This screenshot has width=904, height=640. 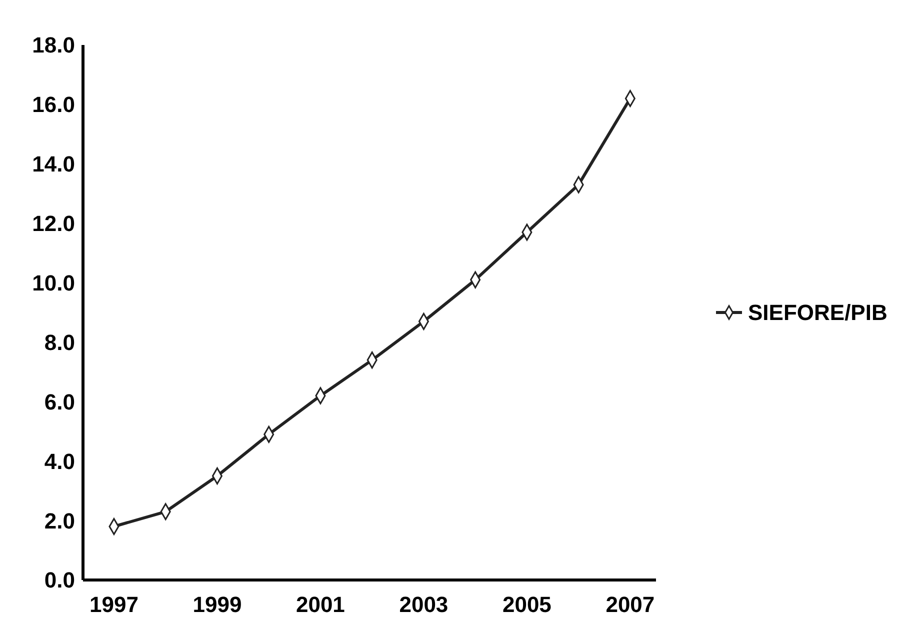 What do you see at coordinates (59, 580) in the screenshot?
I see `y-tick-label: 0.0` at bounding box center [59, 580].